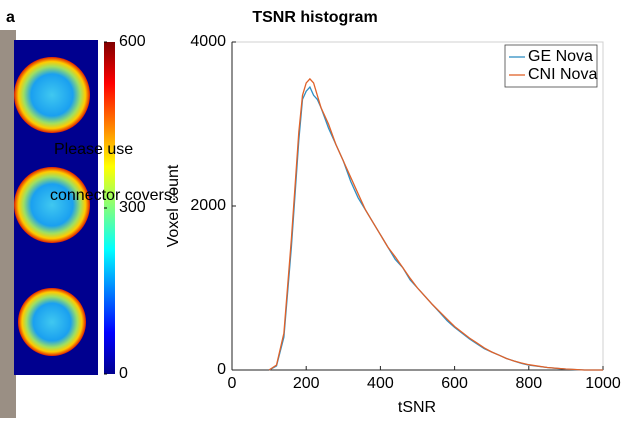 The image size is (638, 423). I want to click on x-tick-label: 0, so click(232, 383).